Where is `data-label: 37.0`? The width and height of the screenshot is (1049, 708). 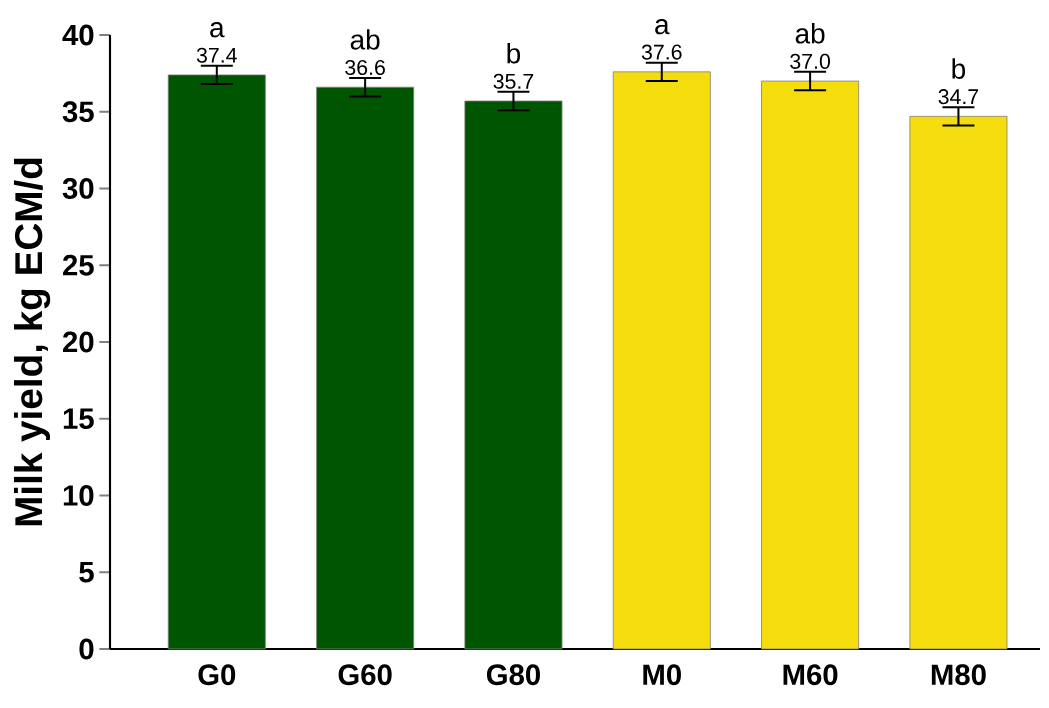
data-label: 37.0 is located at coordinates (810, 61).